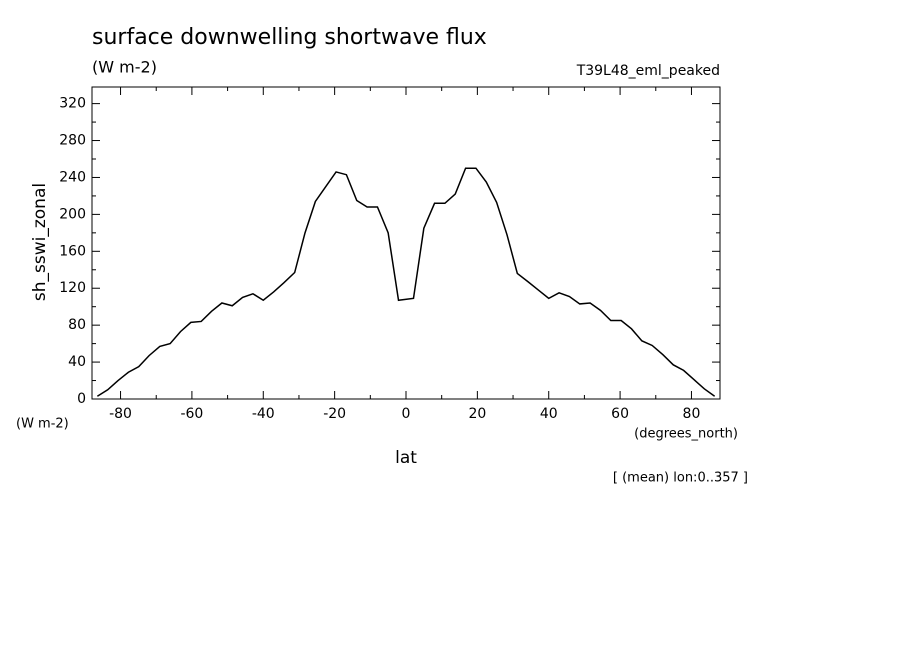 The height and width of the screenshot is (654, 904). I want to click on x-tick-label: -80, so click(120, 414).